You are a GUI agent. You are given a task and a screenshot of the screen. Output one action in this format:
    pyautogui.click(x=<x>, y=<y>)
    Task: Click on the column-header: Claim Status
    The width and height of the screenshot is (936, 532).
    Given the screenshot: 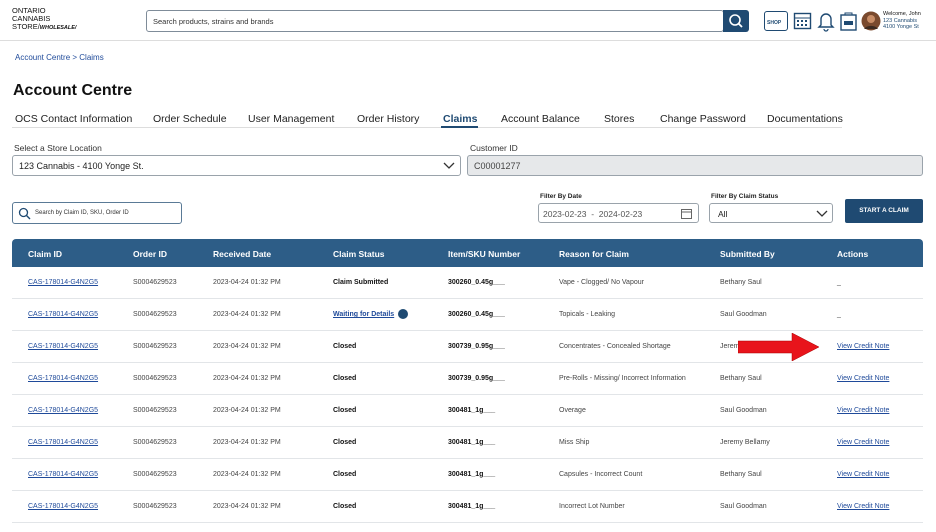 What is the action you would take?
    pyautogui.click(x=359, y=254)
    